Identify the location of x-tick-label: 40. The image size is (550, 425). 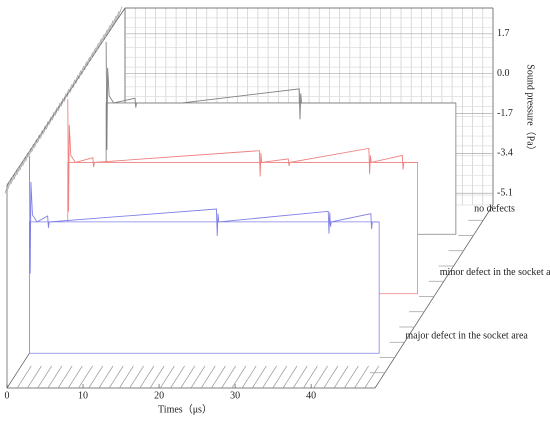
(311, 395).